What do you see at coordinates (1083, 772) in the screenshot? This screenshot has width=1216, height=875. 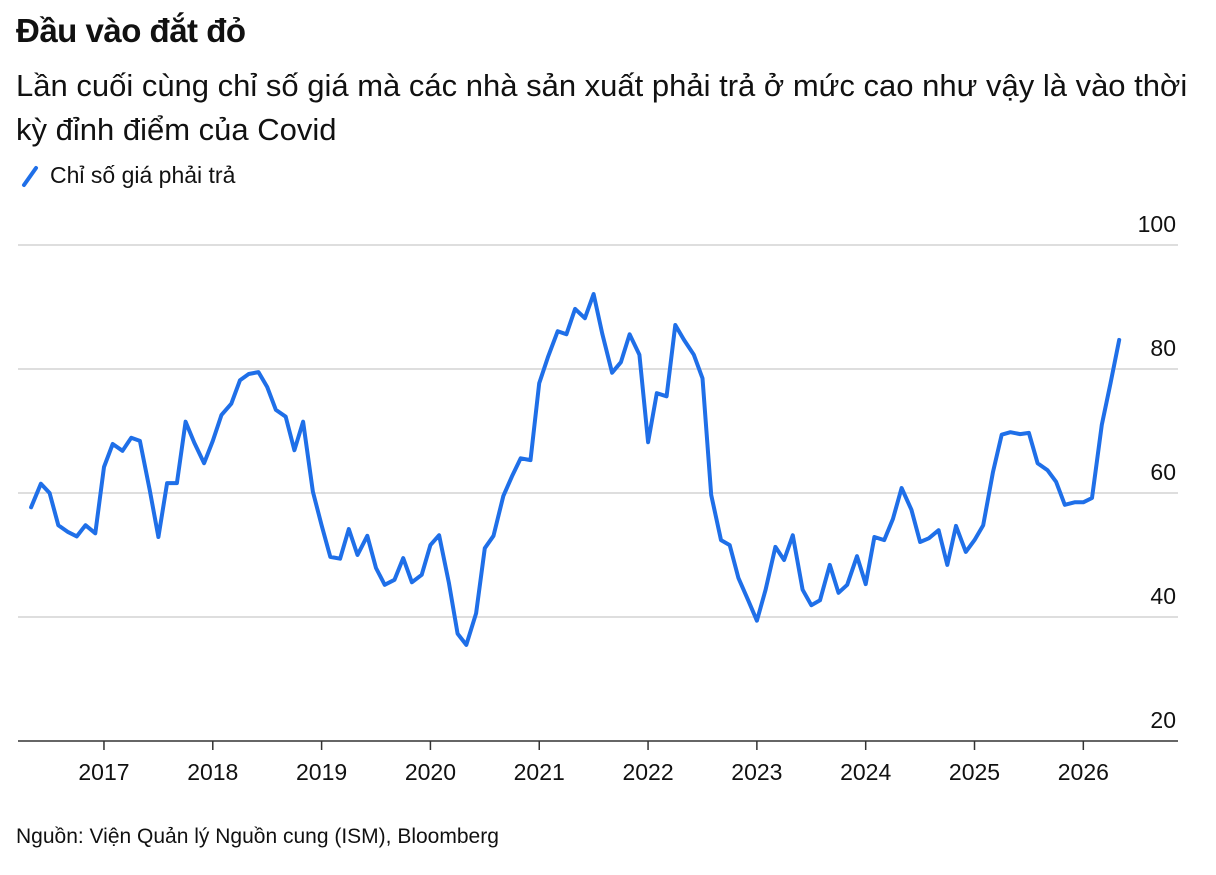 I see `x-tick-label: 2026` at bounding box center [1083, 772].